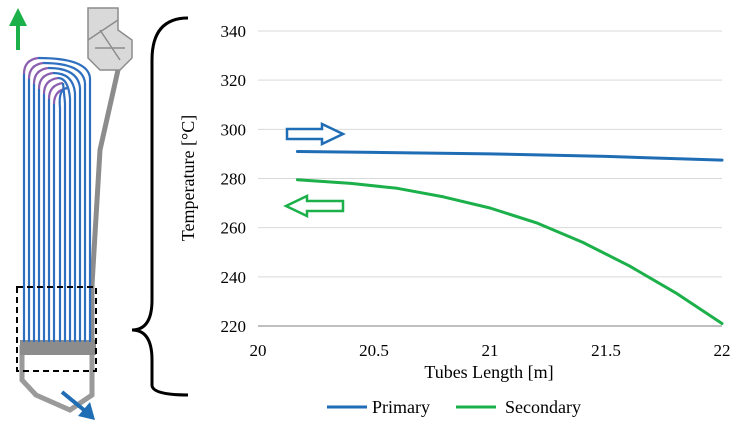 The width and height of the screenshot is (731, 426). What do you see at coordinates (606, 350) in the screenshot?
I see `x-tick-label: 21.5` at bounding box center [606, 350].